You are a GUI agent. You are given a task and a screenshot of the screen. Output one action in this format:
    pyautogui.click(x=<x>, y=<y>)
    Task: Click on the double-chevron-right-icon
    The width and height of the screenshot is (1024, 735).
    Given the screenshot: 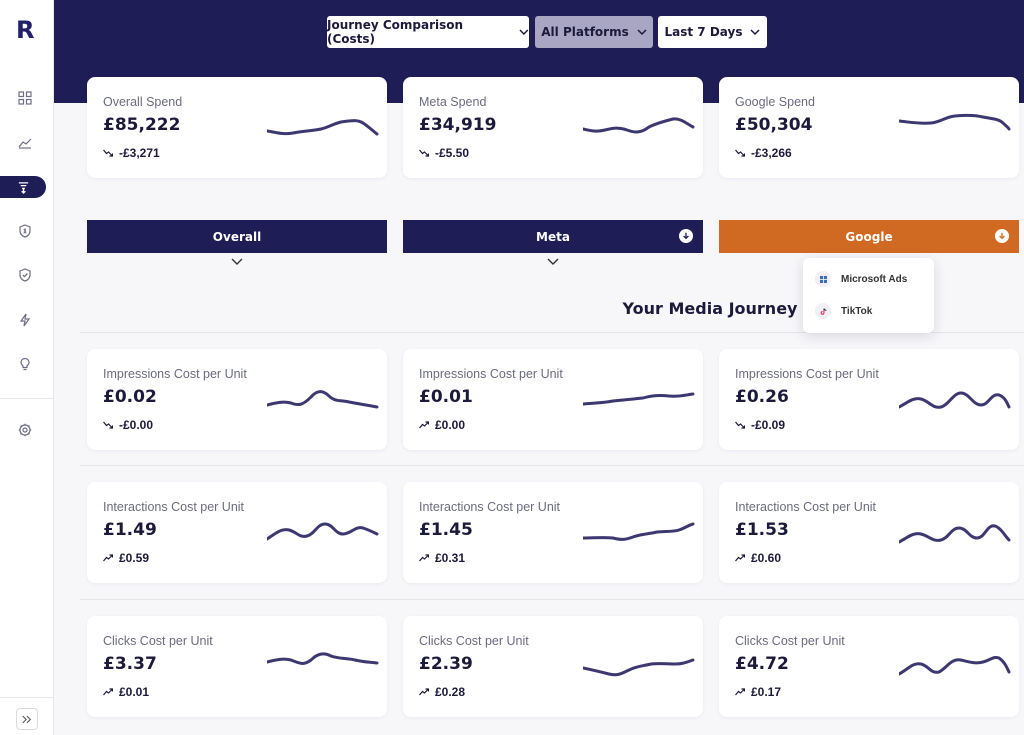 What is the action you would take?
    pyautogui.click(x=27, y=719)
    